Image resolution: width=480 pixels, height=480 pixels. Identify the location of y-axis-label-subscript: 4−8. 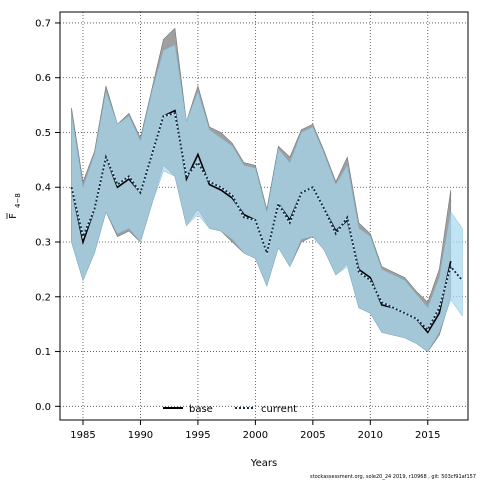
(18, 200).